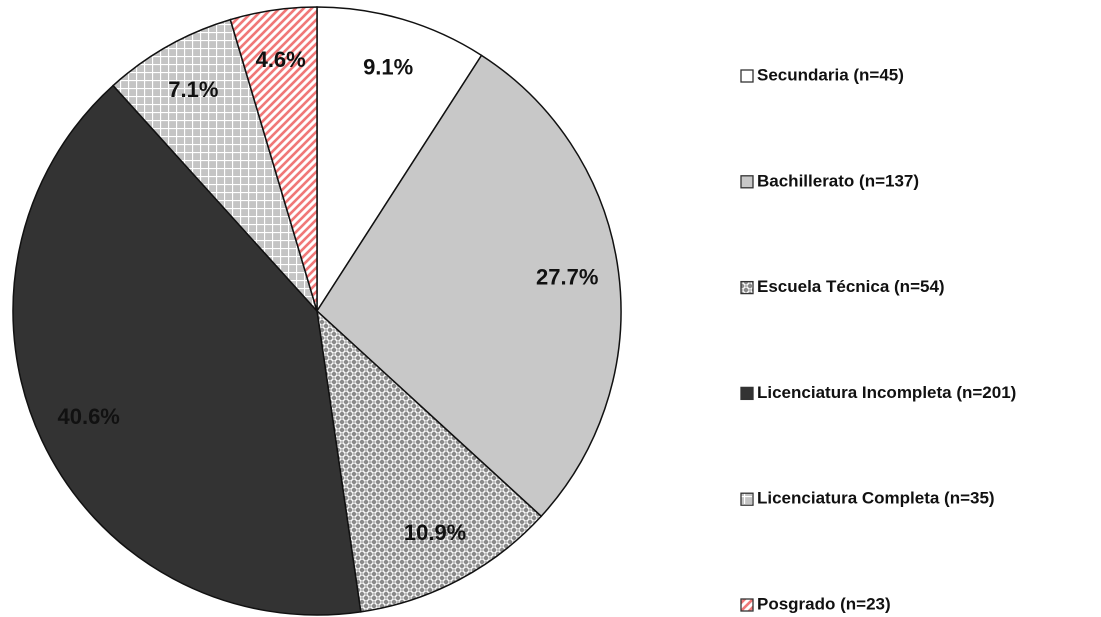 This screenshot has height=617, width=1101. I want to click on slice-label: 9.1%, so click(388, 67).